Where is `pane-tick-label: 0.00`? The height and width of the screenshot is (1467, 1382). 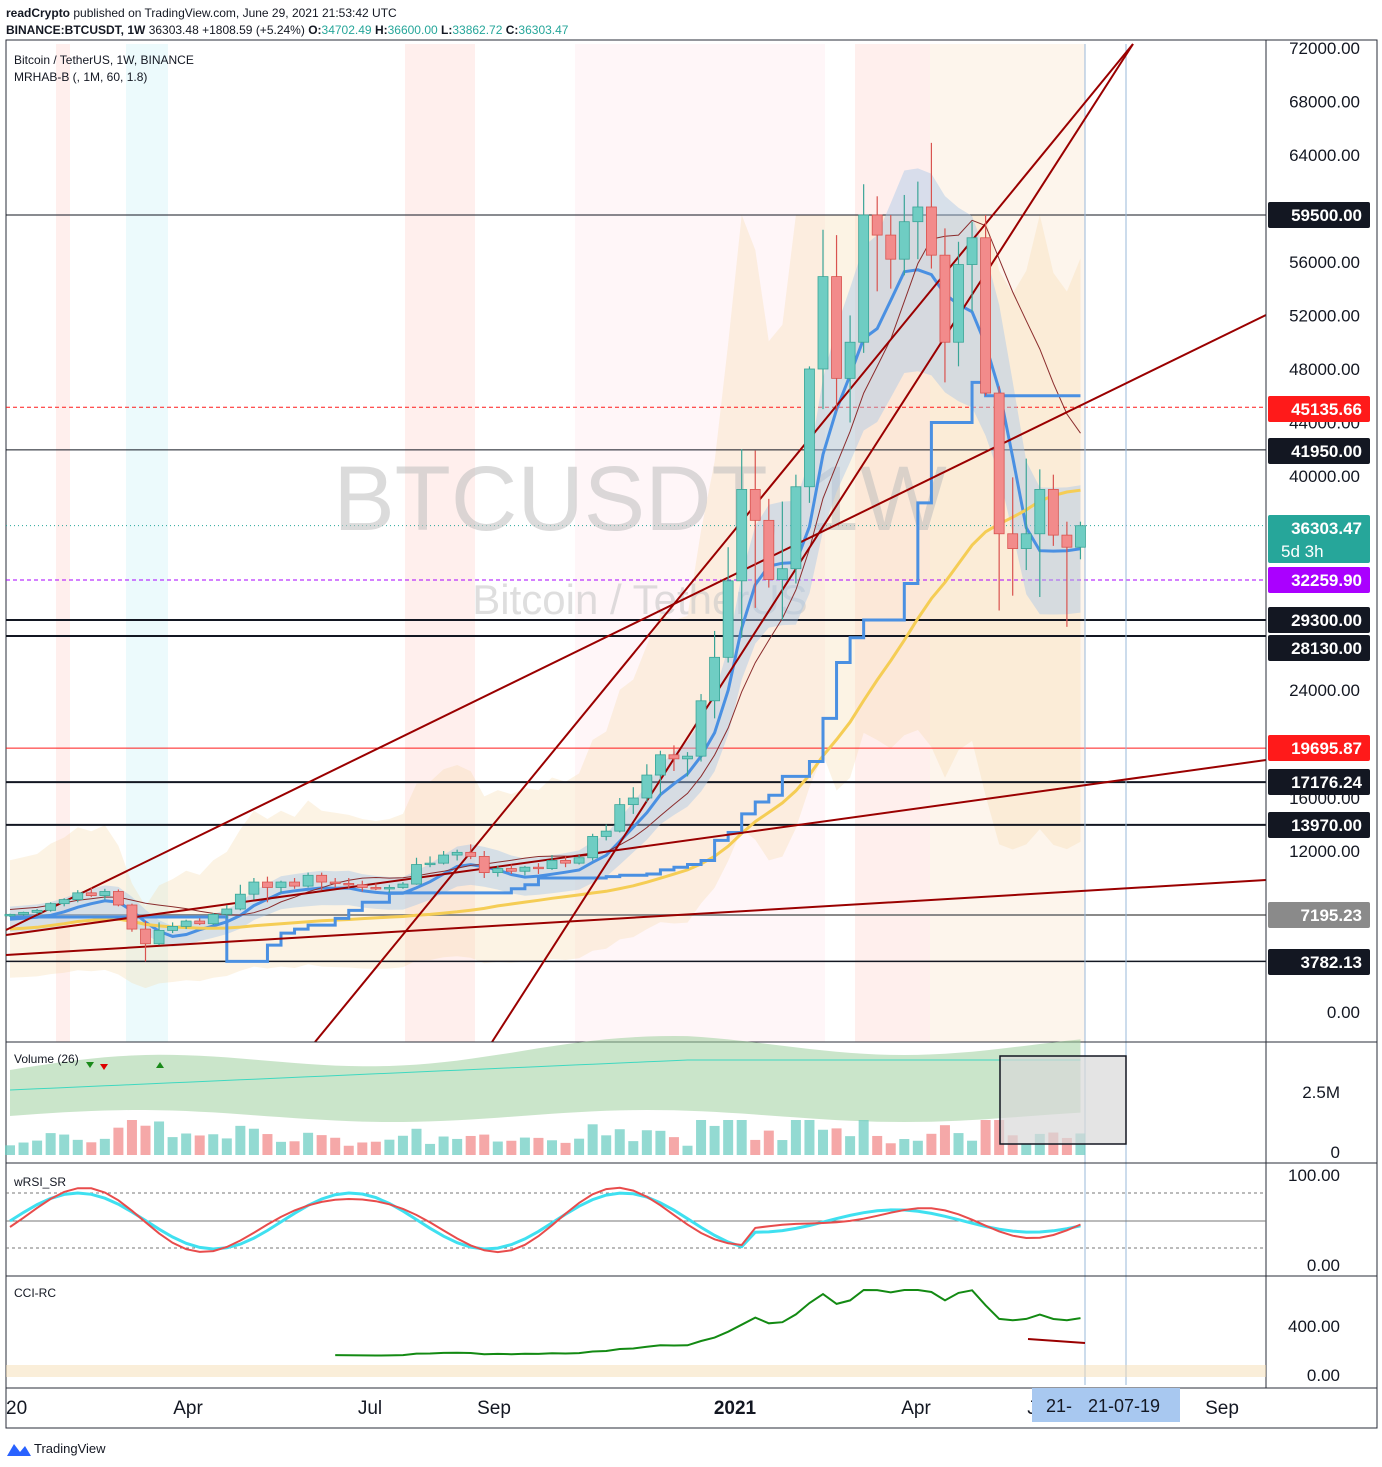 pane-tick-label: 0.00 is located at coordinates (1323, 1265).